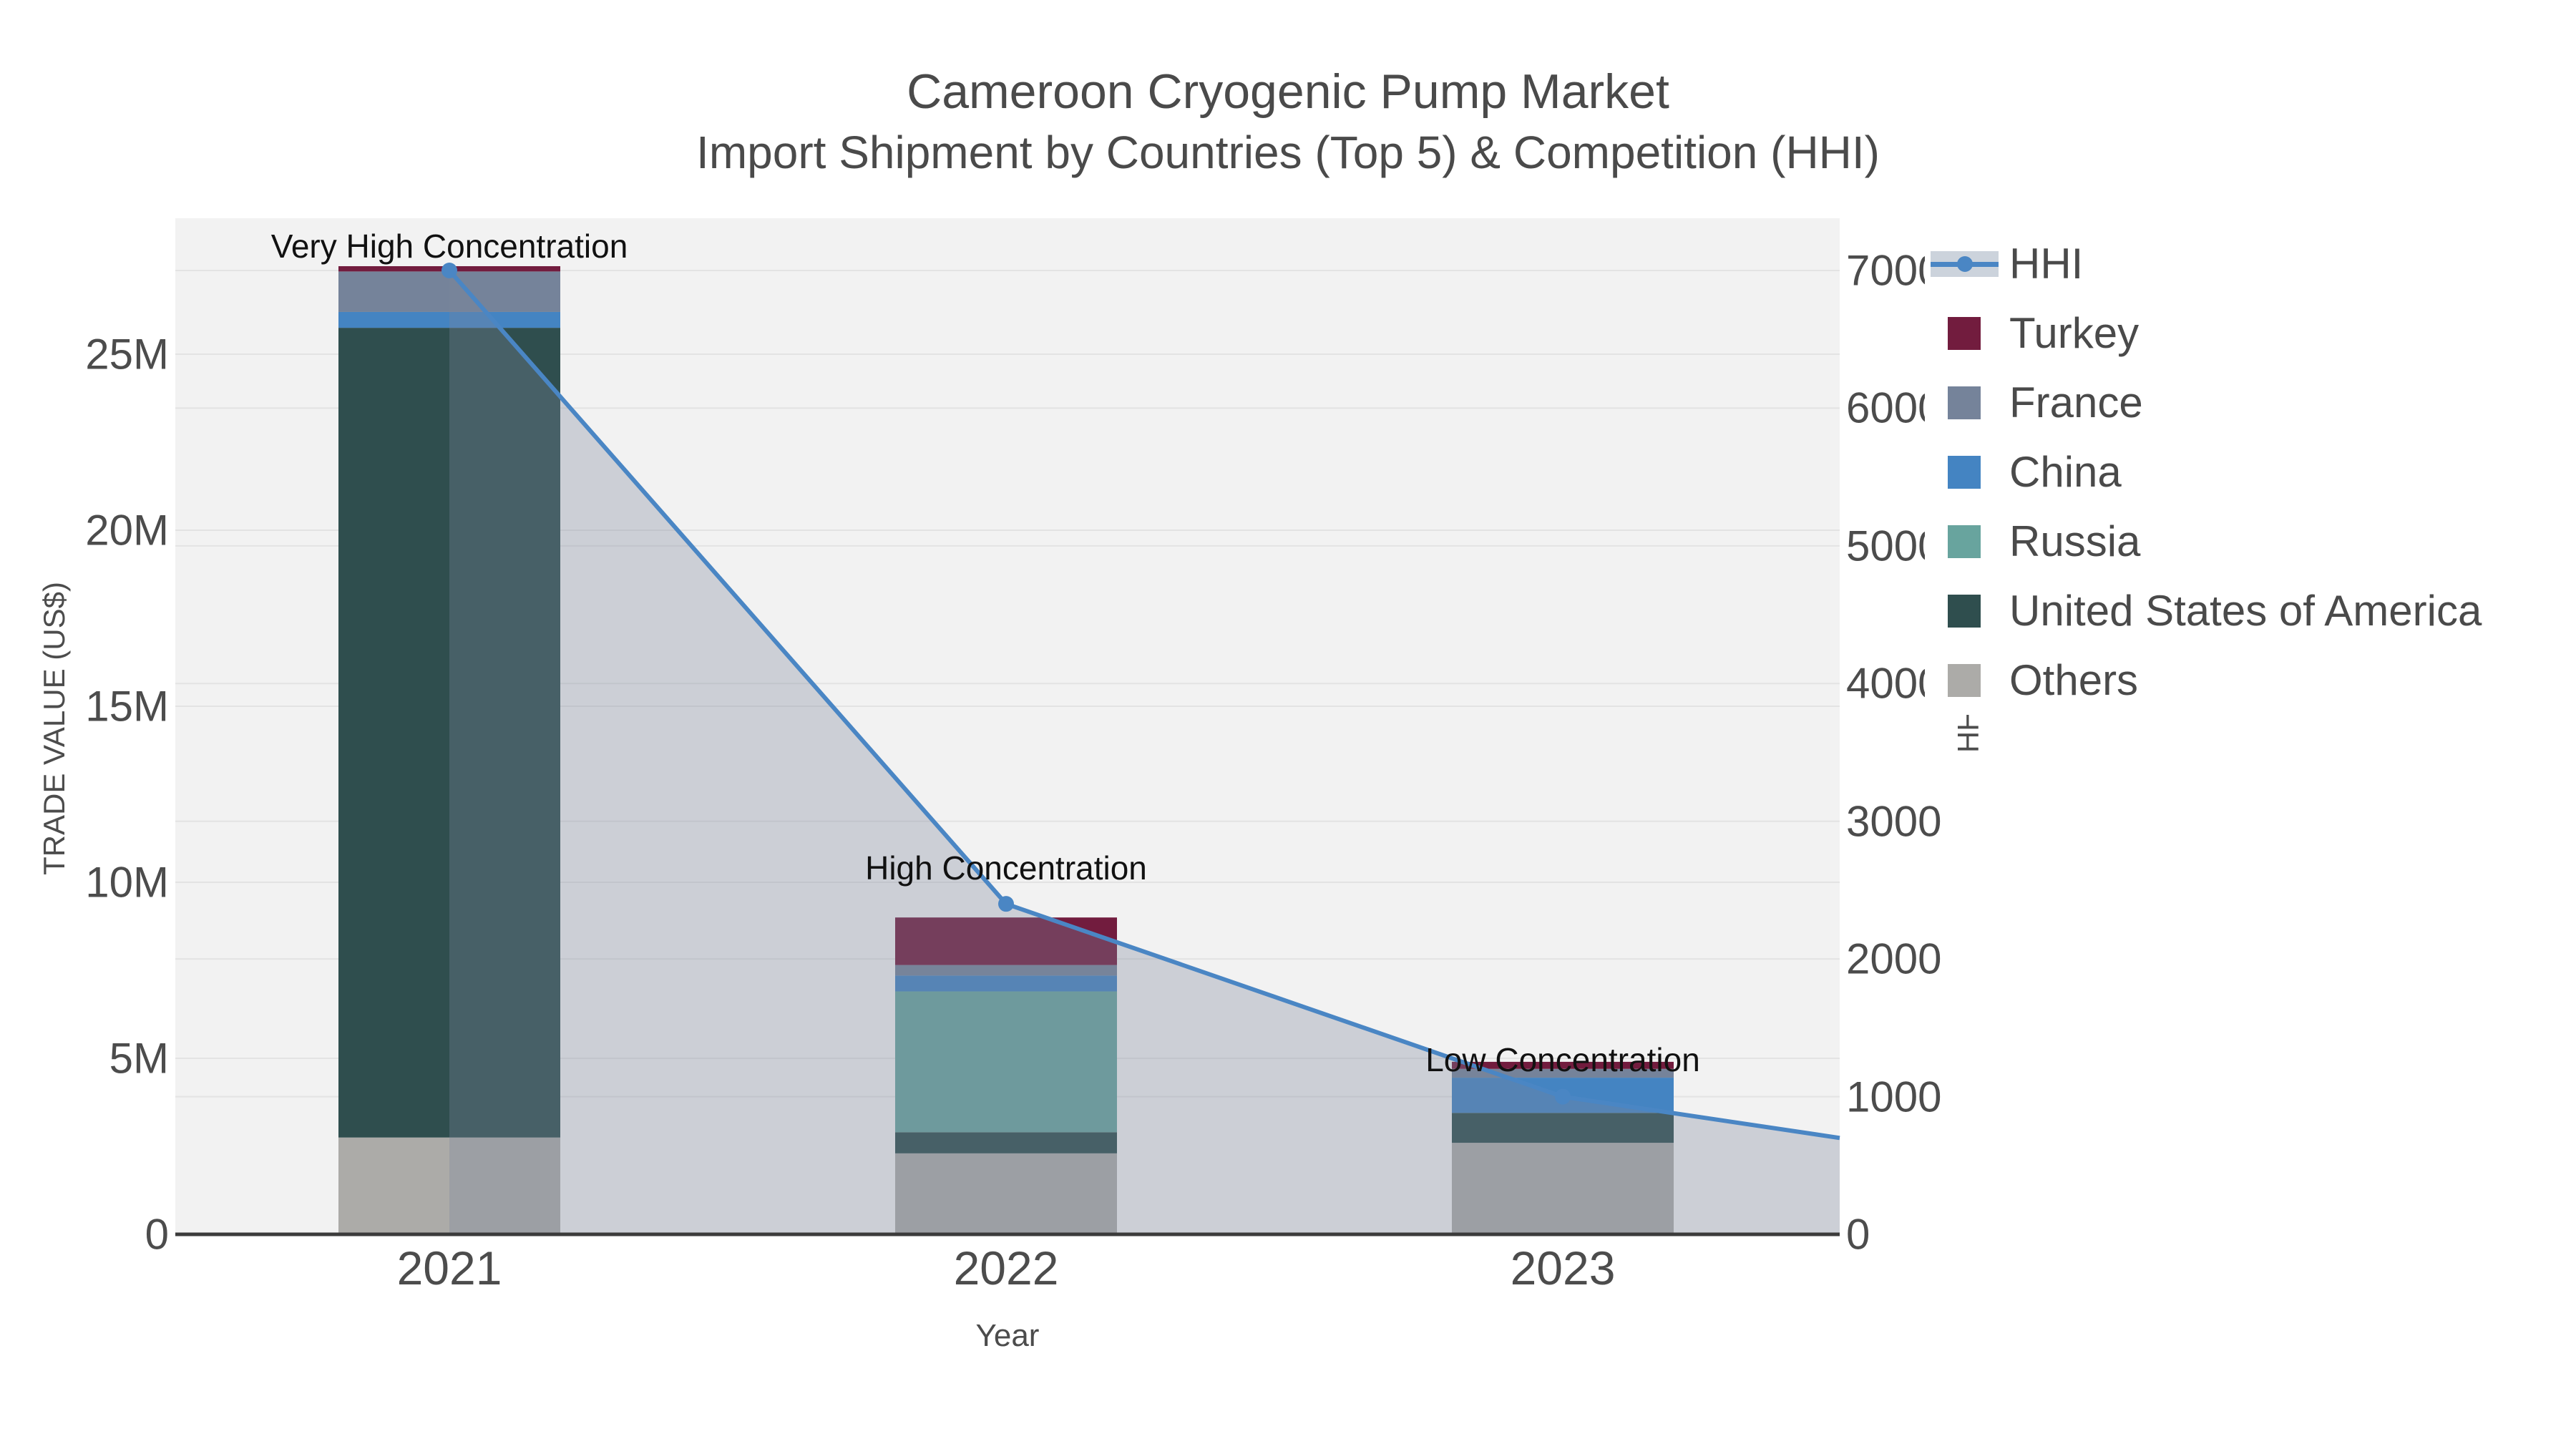 The height and width of the screenshot is (1449, 2576). What do you see at coordinates (449, 319) in the screenshot?
I see `bar-segment-china-2021` at bounding box center [449, 319].